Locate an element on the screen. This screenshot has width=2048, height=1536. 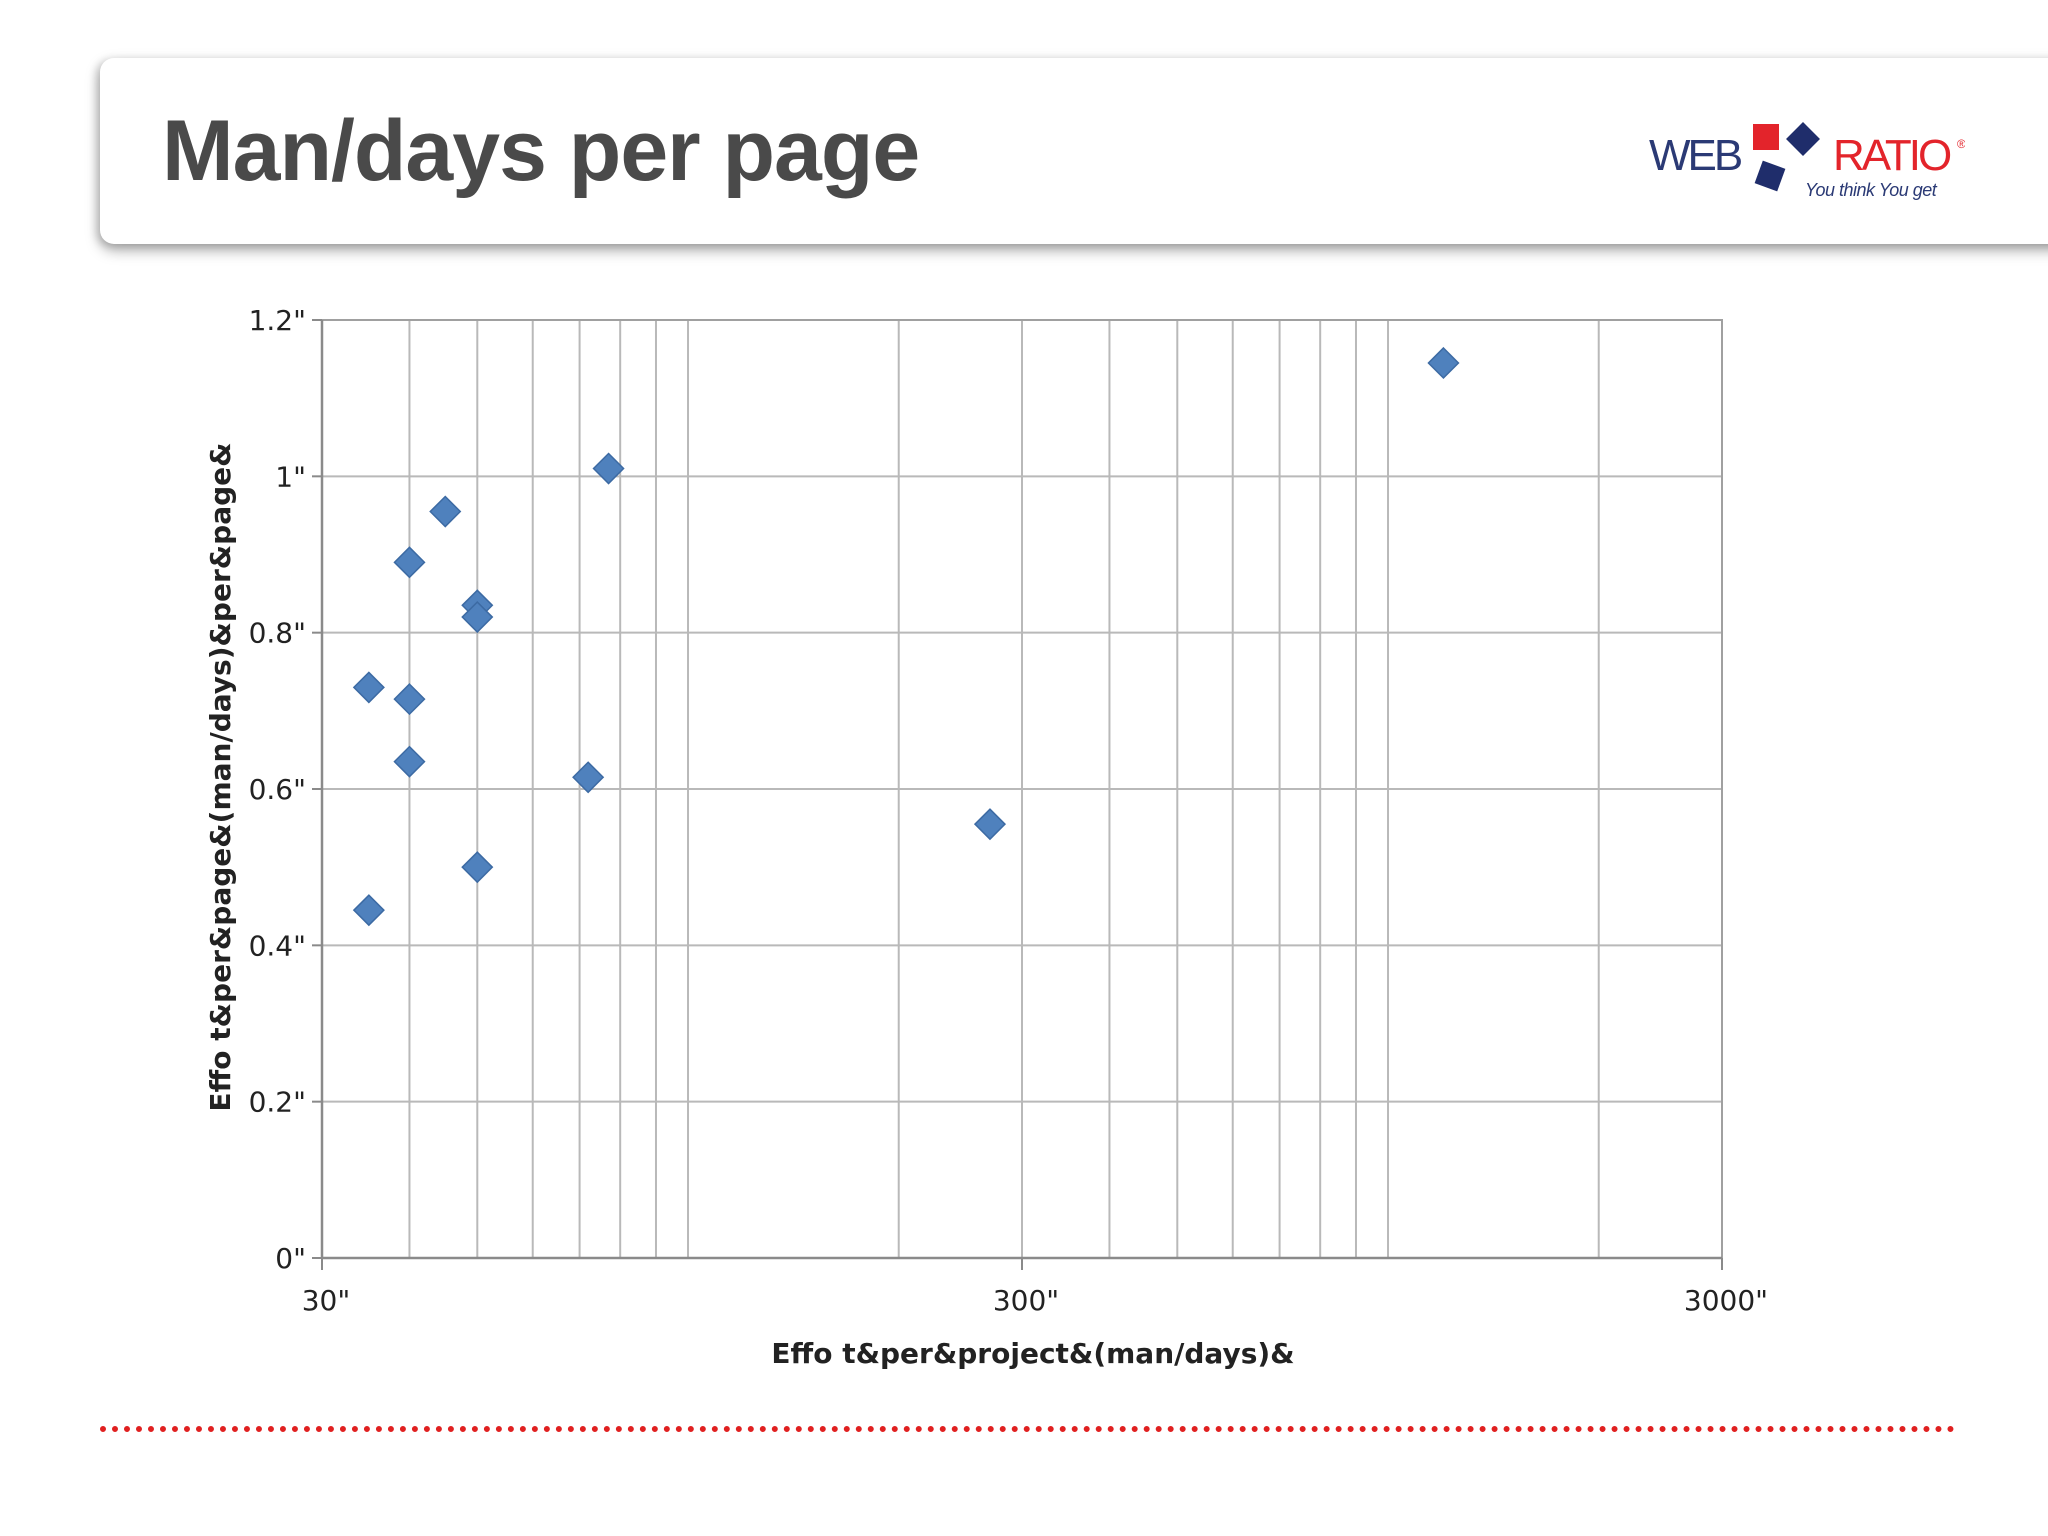
logo-registered-mark: ® is located at coordinates (1961, 144).